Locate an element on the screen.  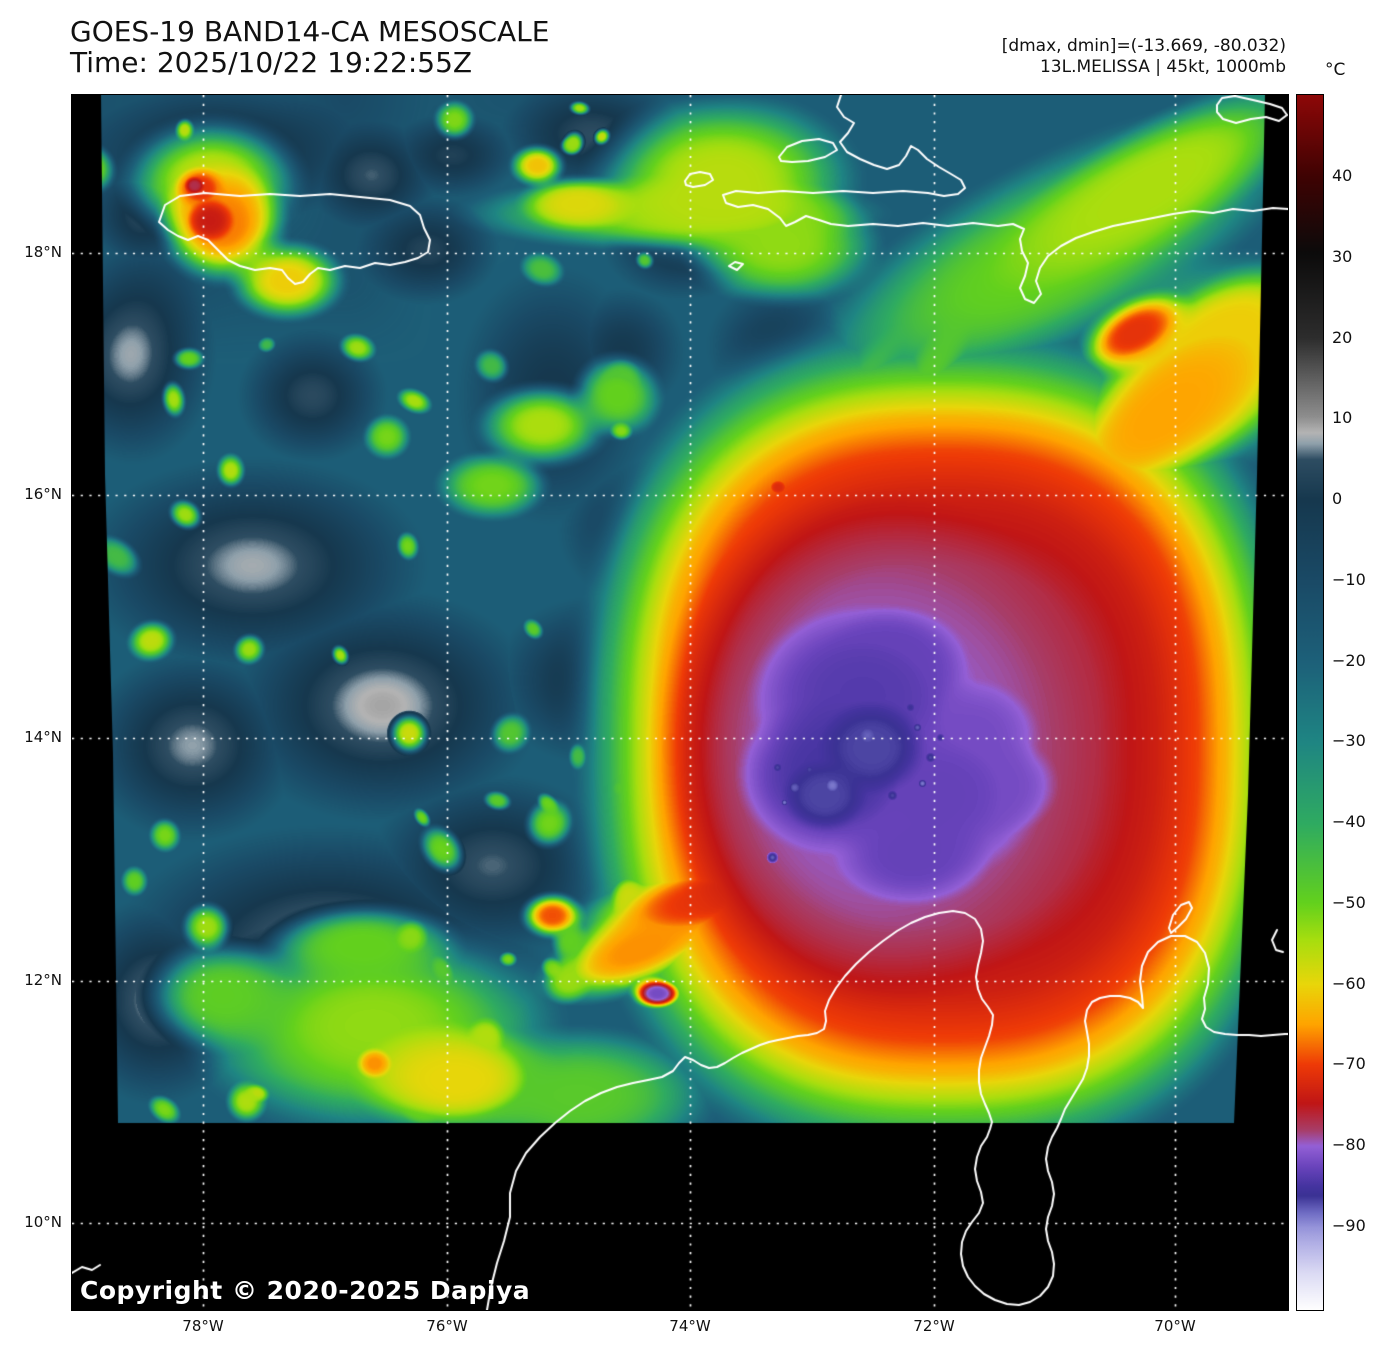
colorbar-tick: −50 is located at coordinates (1349, 902).